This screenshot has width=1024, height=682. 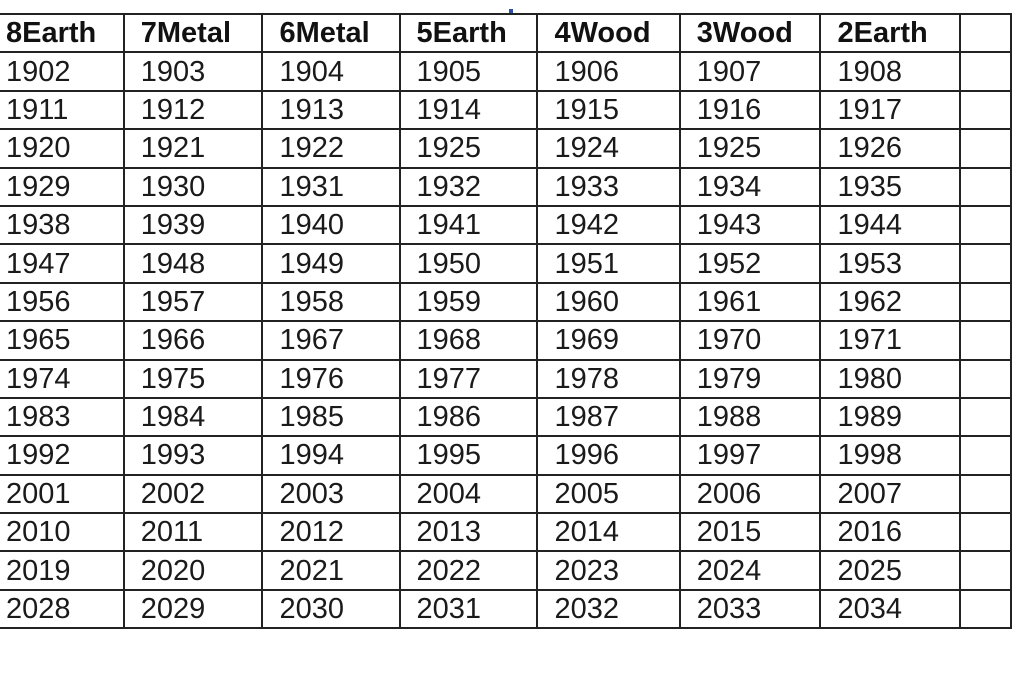 I want to click on year-cell: 1983, so click(x=62, y=417).